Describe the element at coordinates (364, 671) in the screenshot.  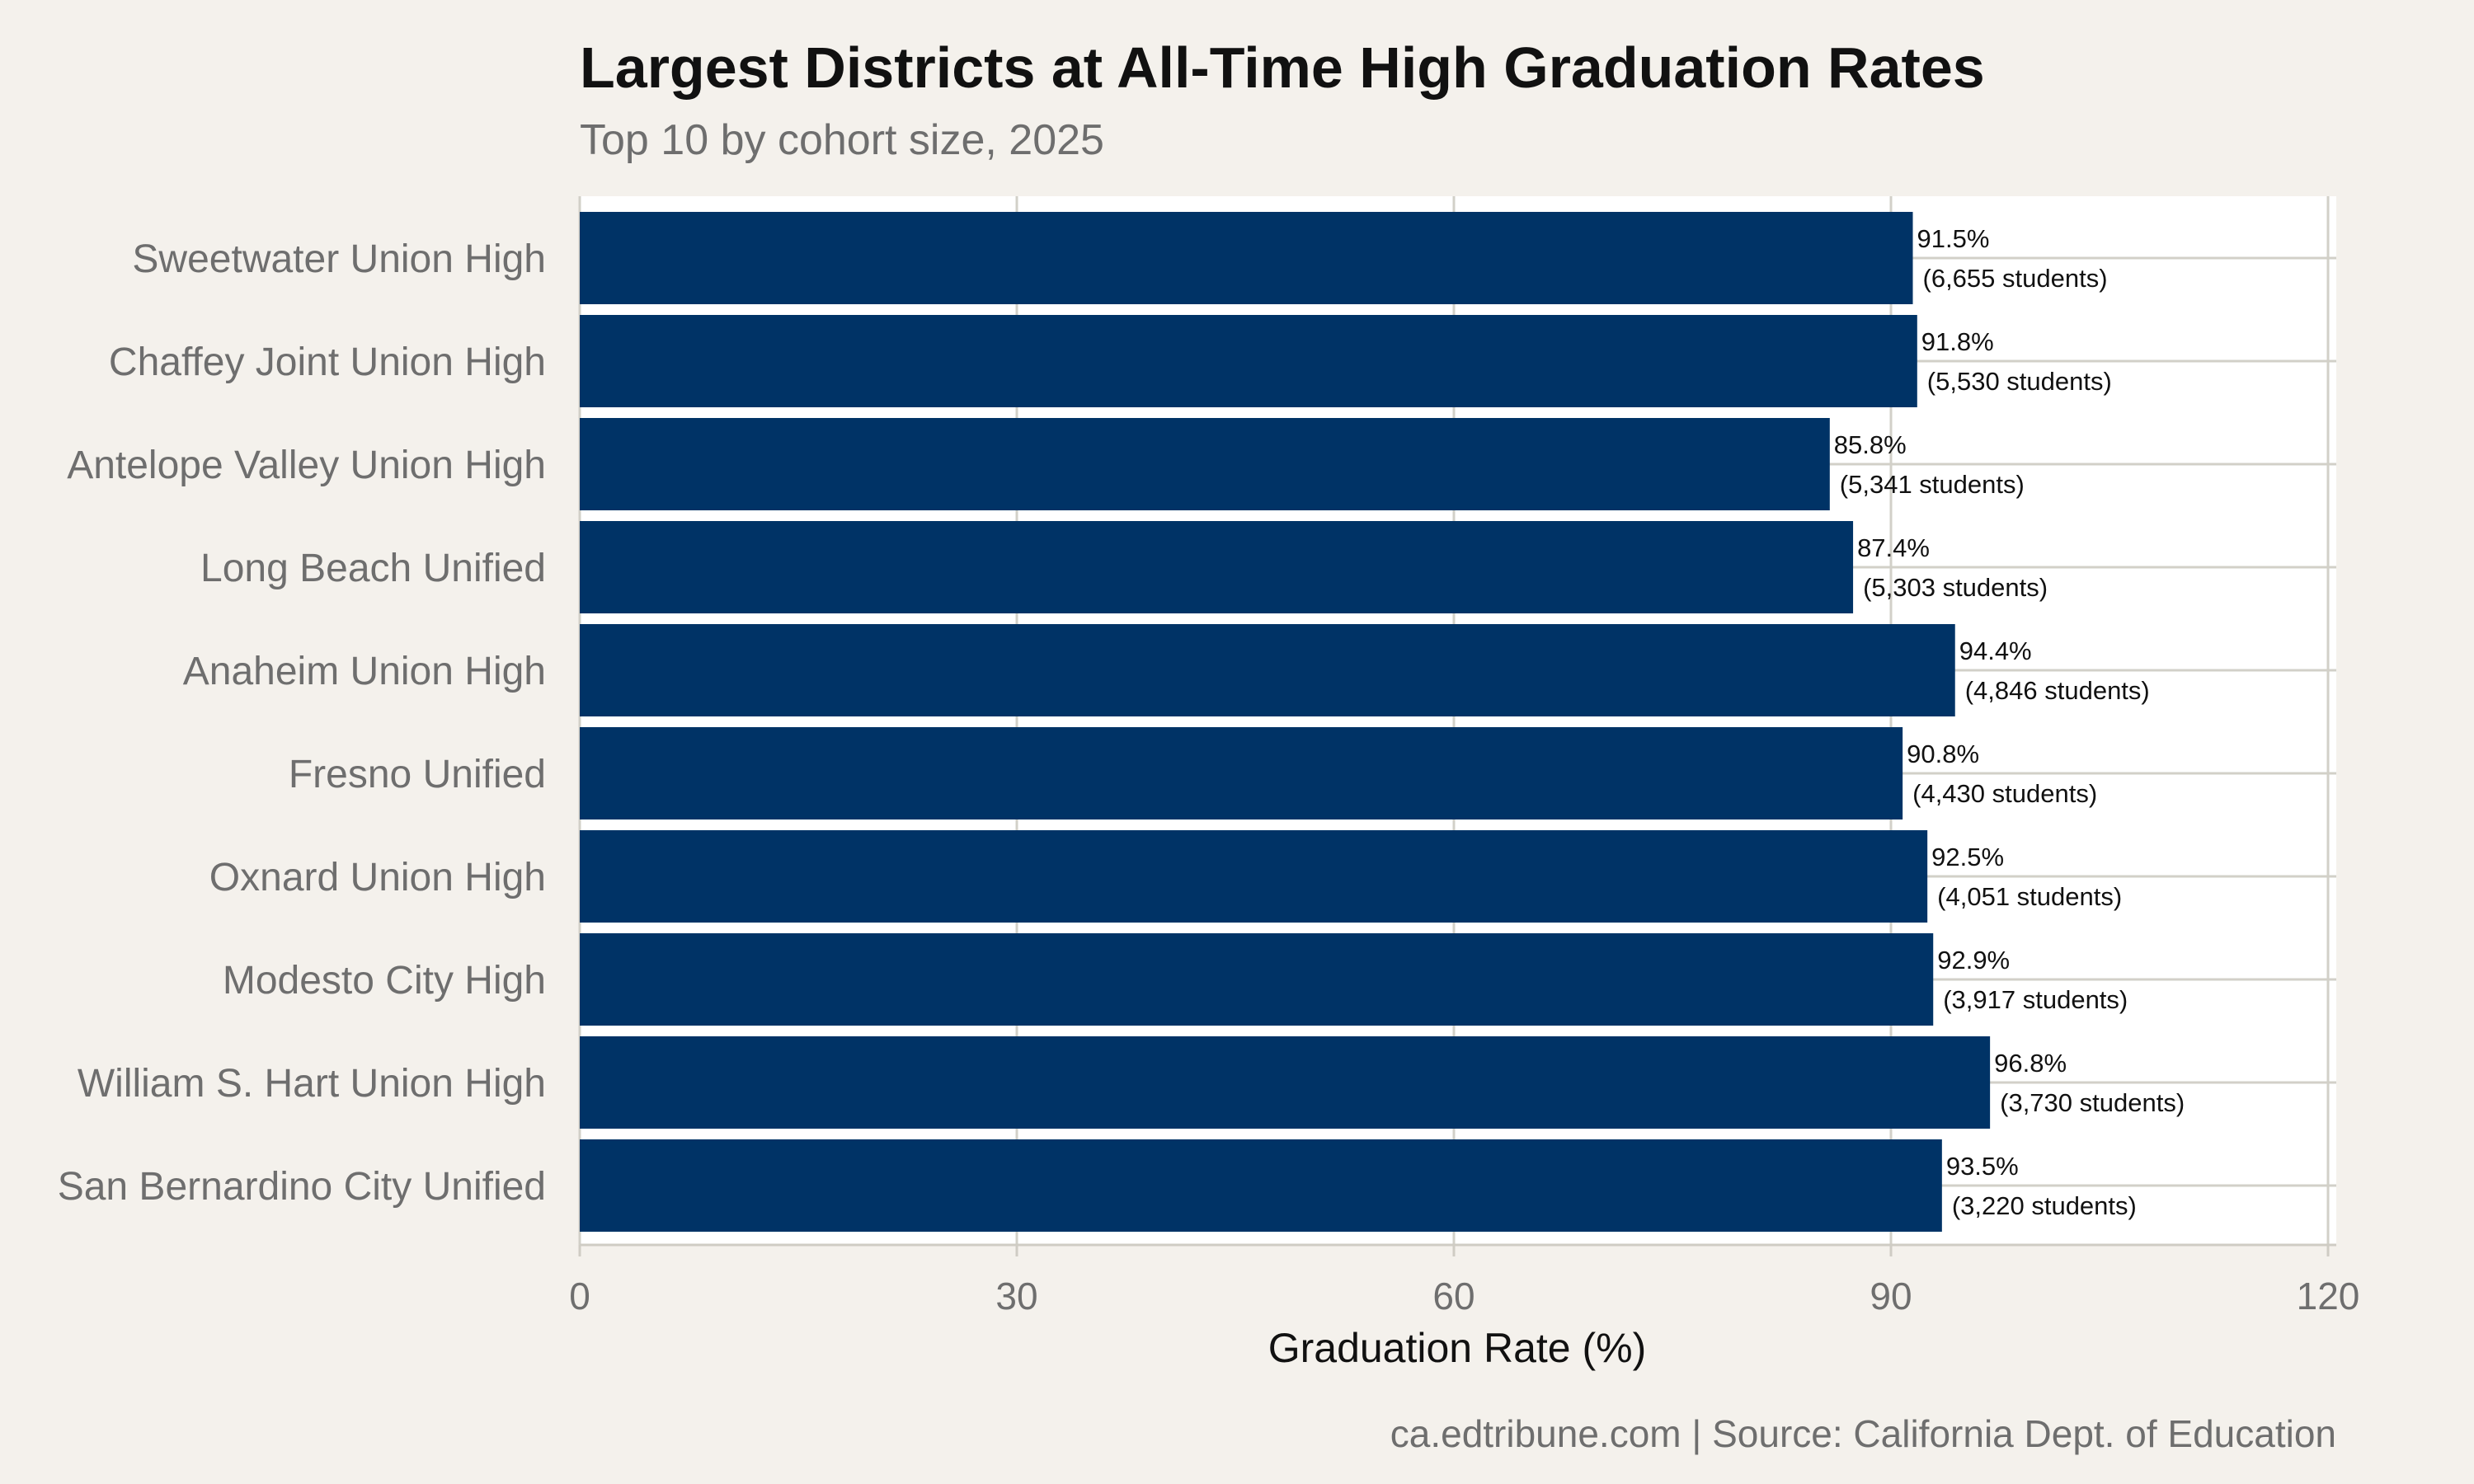
I see `category-label-4: Anaheim Union High` at that location.